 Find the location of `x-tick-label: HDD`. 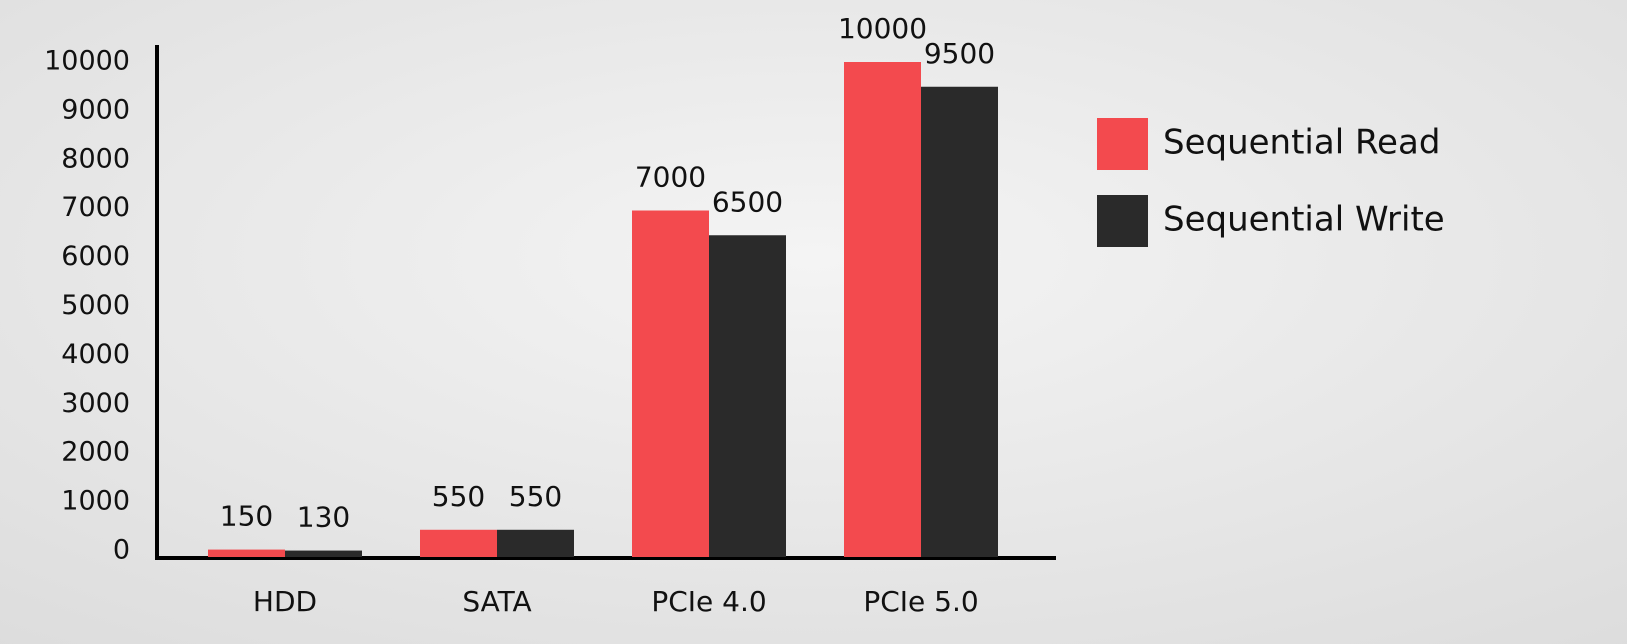

x-tick-label: HDD is located at coordinates (285, 601).